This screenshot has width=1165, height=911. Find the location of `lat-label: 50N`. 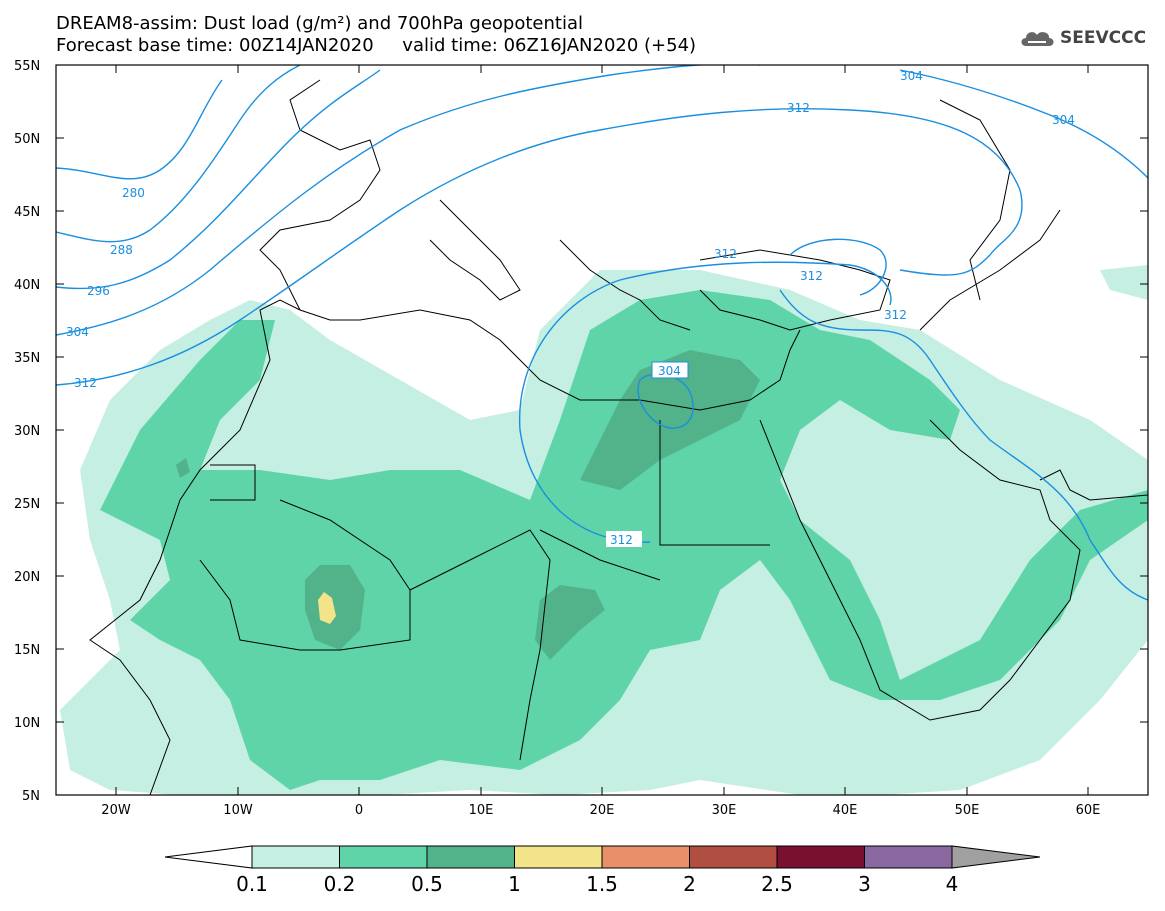

lat-label: 50N is located at coordinates (27, 139).